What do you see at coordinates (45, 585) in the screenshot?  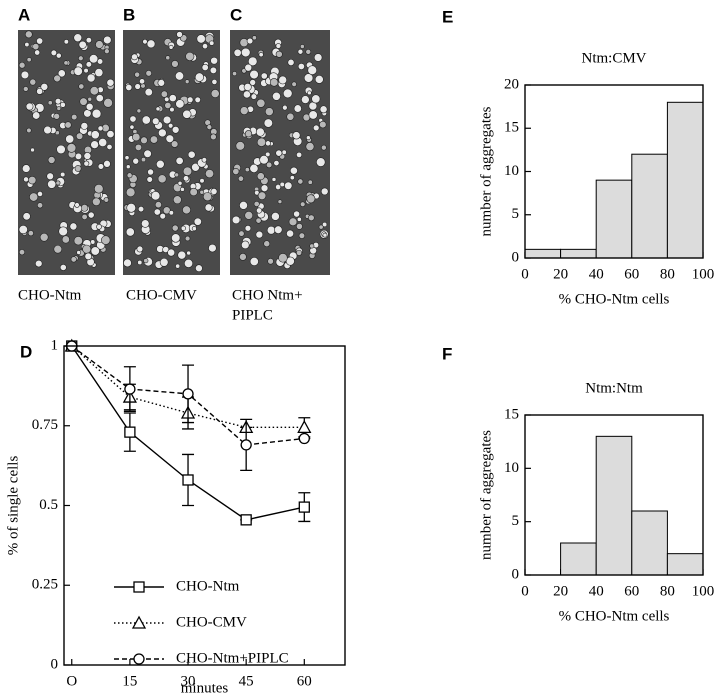 I see `y-tick-label: 0.25` at bounding box center [45, 585].